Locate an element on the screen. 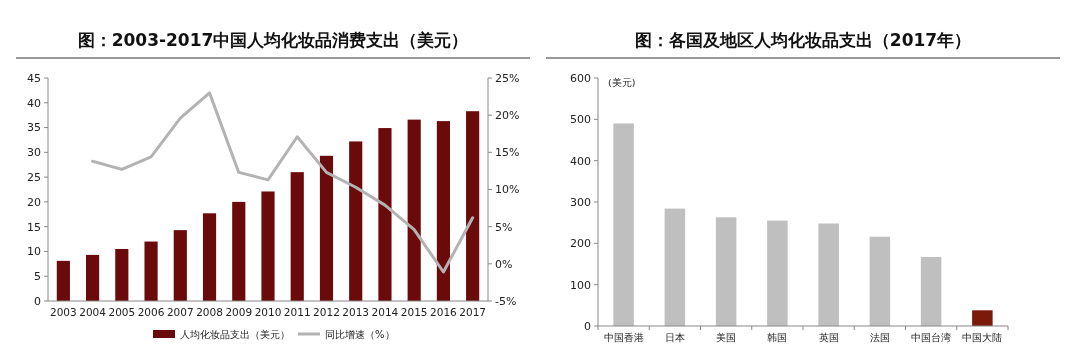 The width and height of the screenshot is (1080, 350). y-tick-label: 600 is located at coordinates (580, 78).